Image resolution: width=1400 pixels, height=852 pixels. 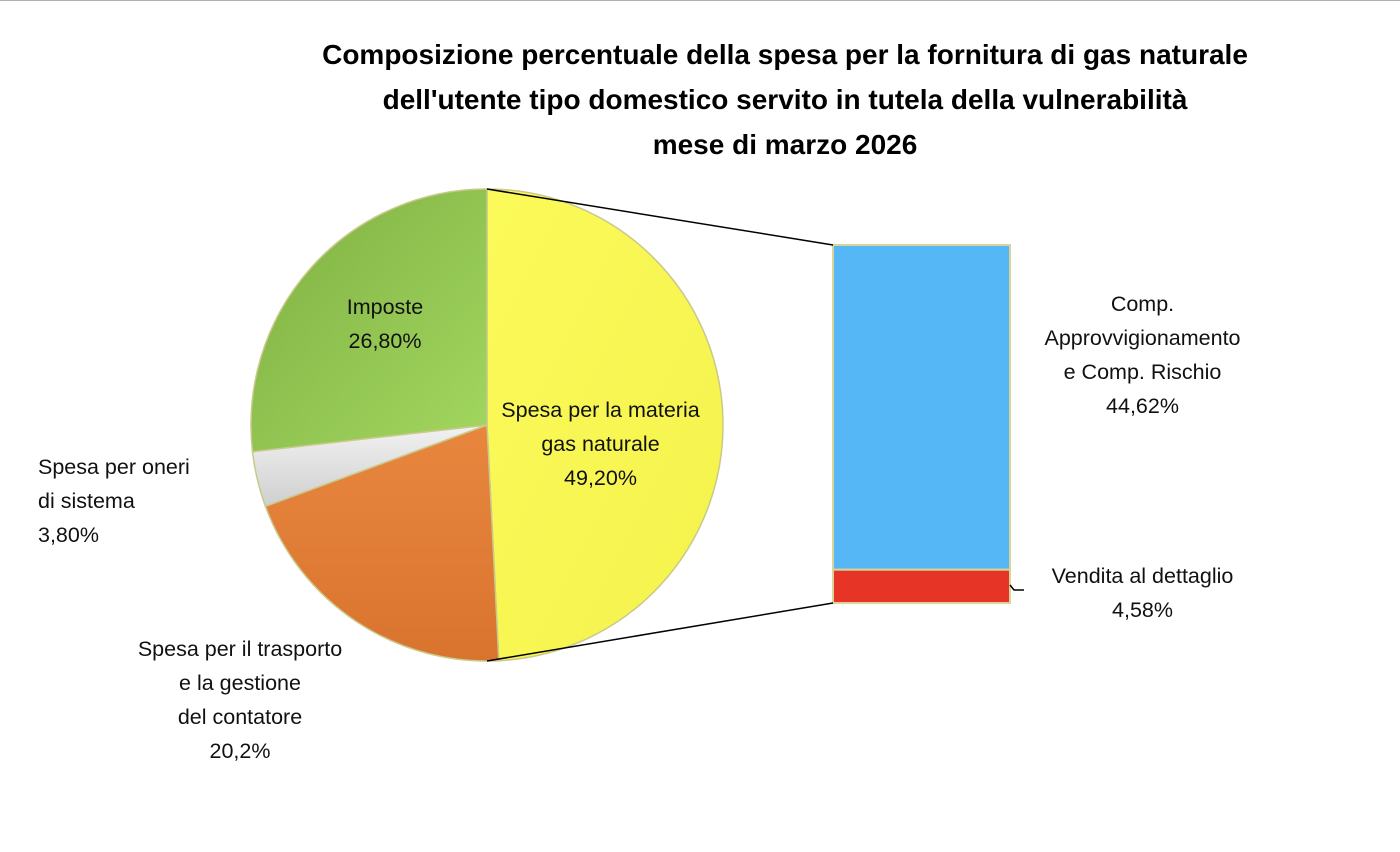 What do you see at coordinates (240, 751) in the screenshot?
I see `label-text: 20,2%` at bounding box center [240, 751].